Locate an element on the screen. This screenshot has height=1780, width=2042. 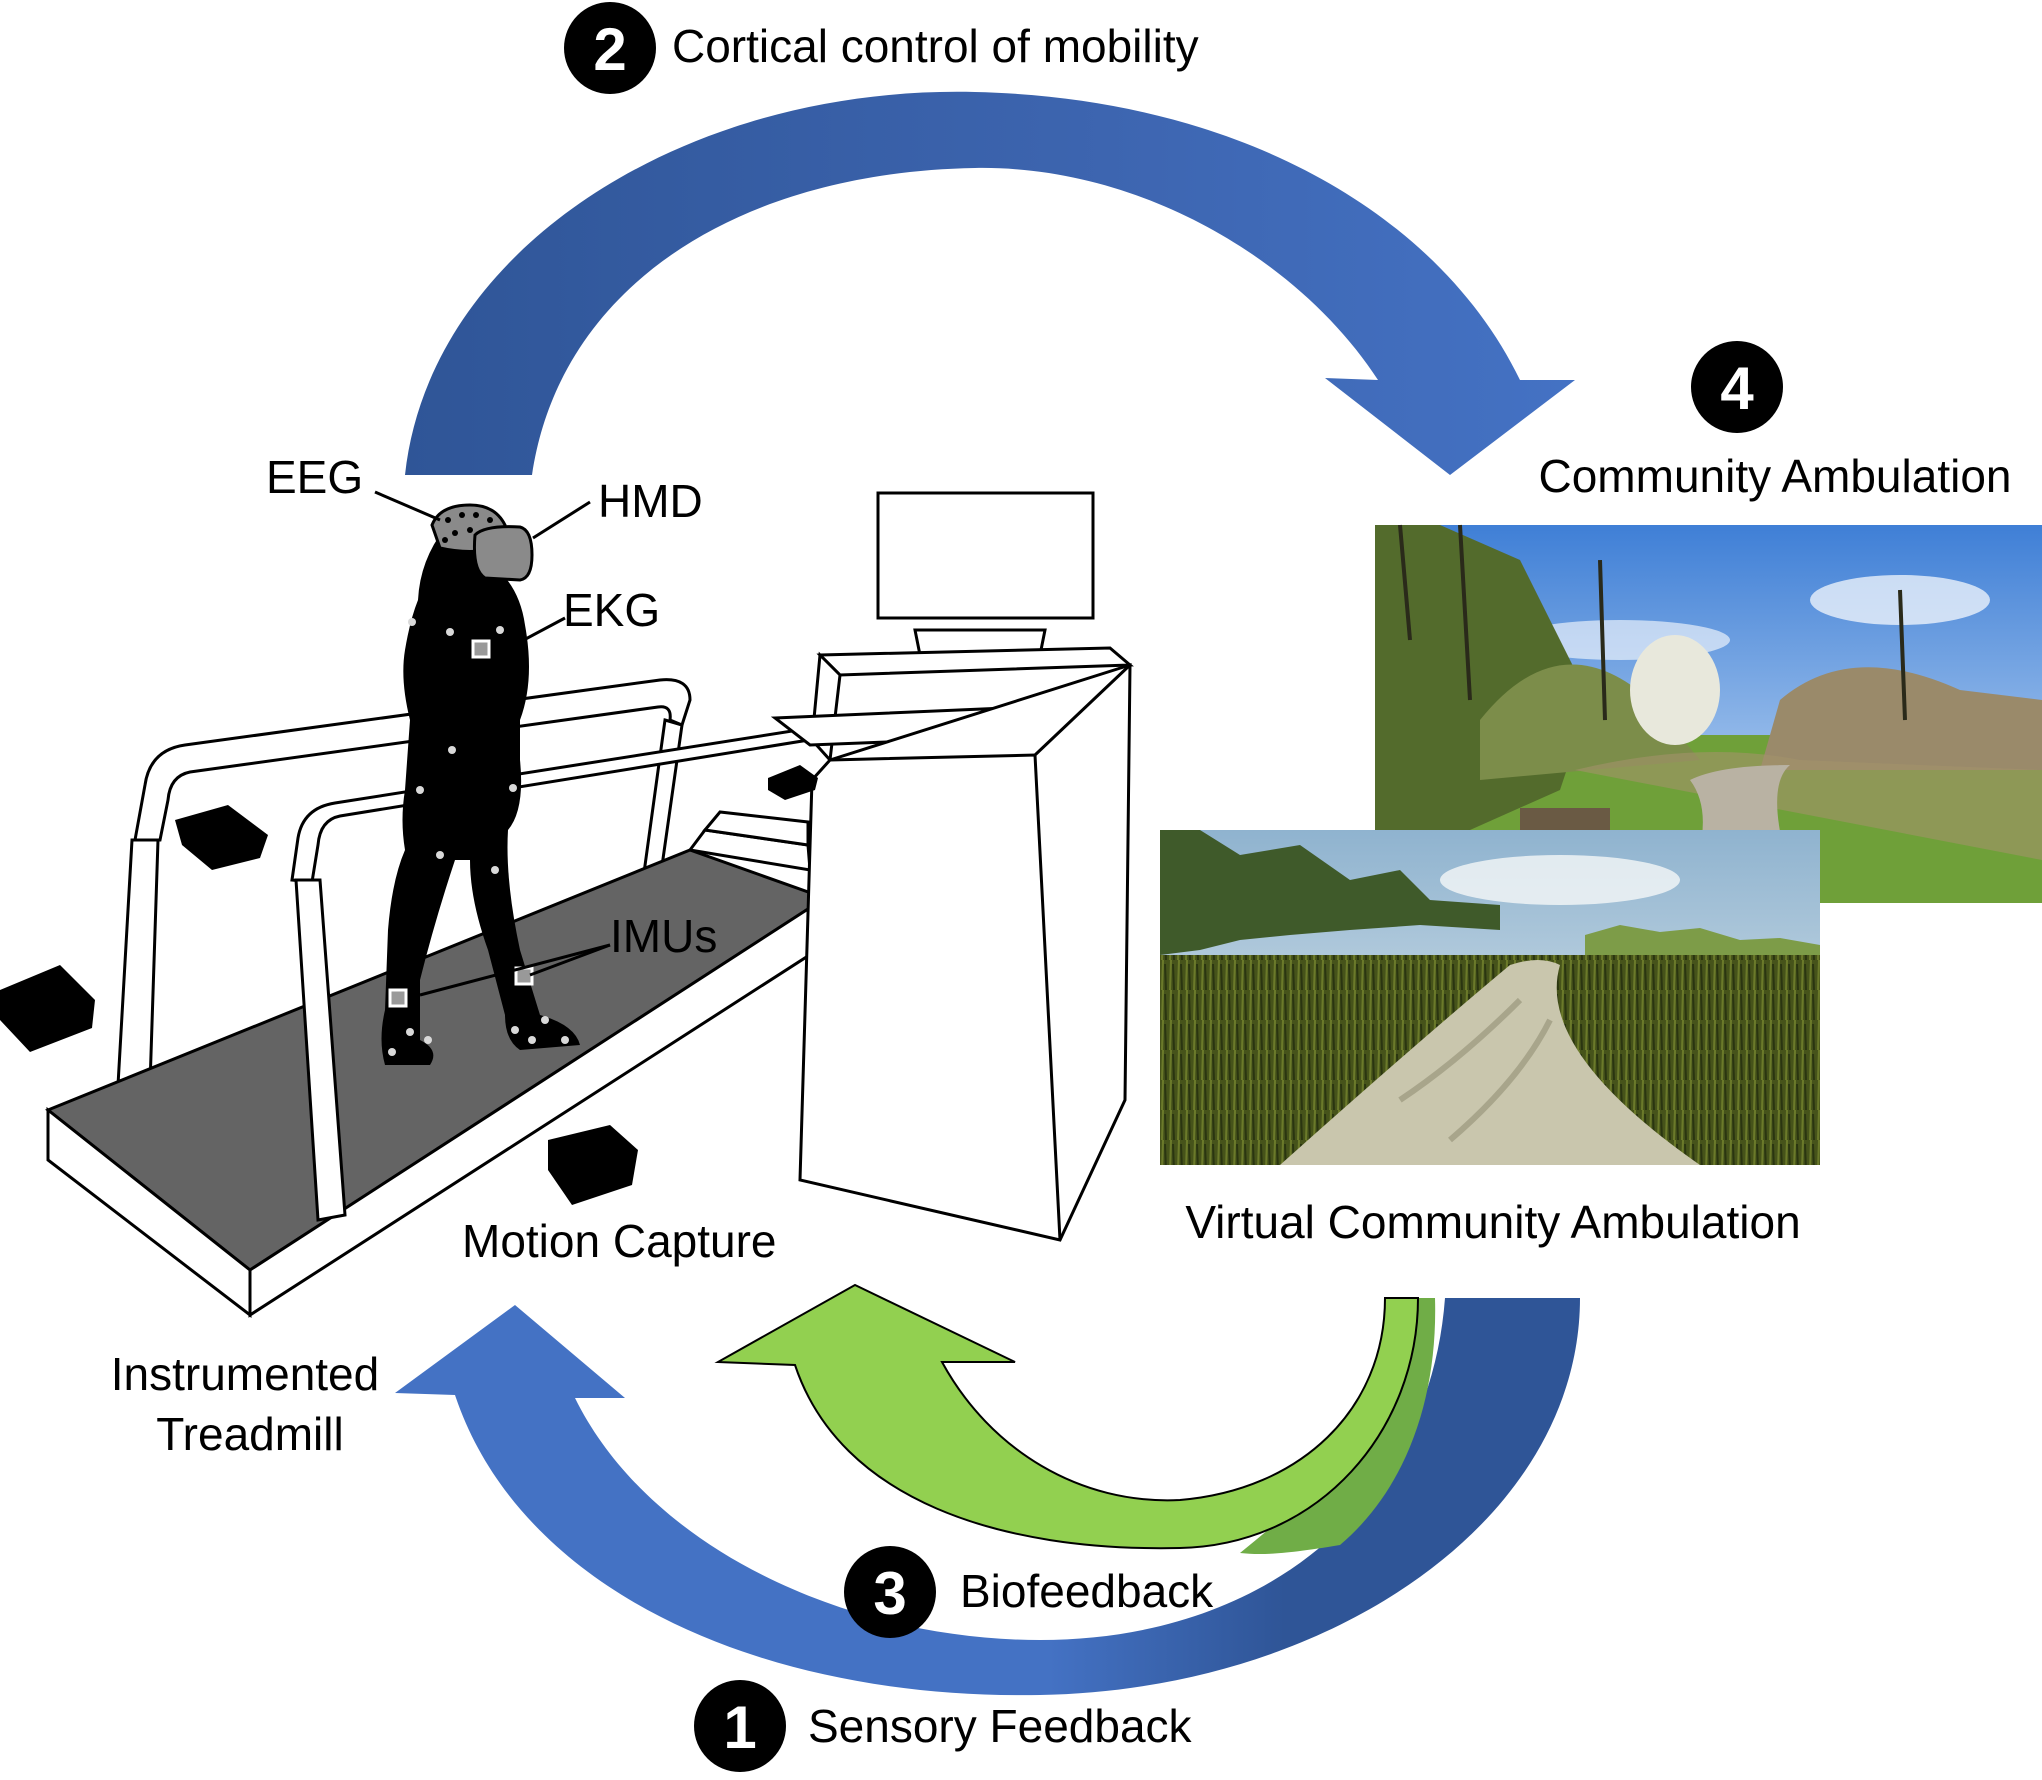
step-badge-2: 2 is located at coordinates (610, 48).